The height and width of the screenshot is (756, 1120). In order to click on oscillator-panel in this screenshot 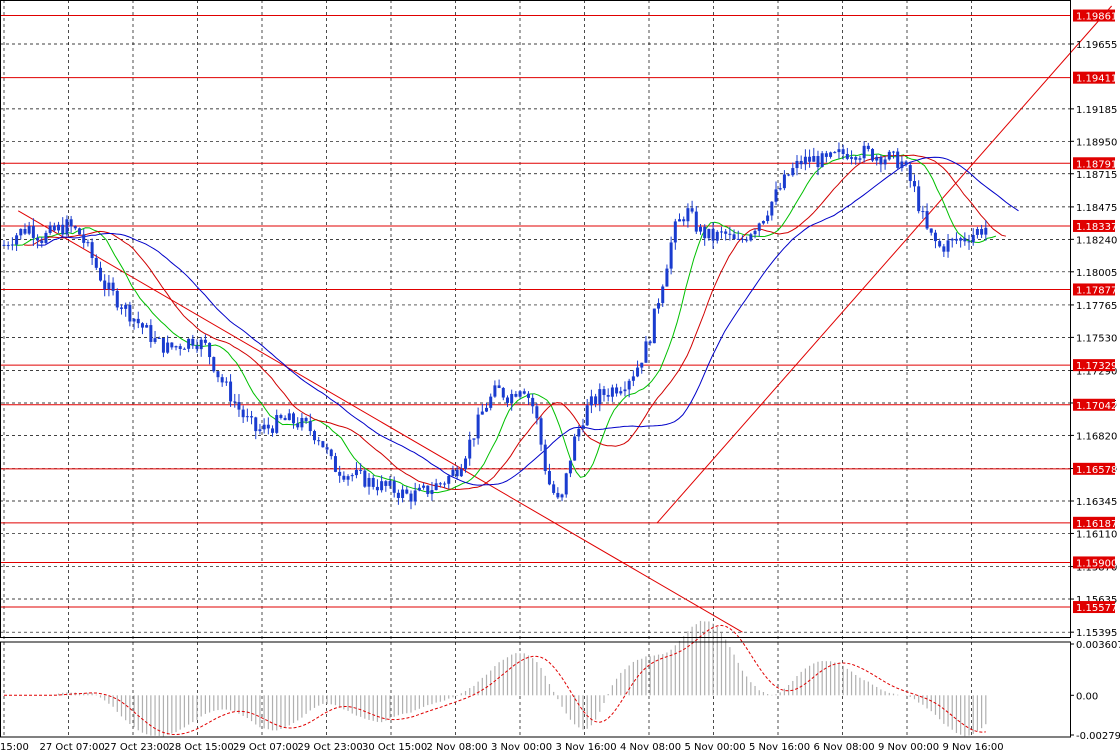, I will do `click(495, 678)`.